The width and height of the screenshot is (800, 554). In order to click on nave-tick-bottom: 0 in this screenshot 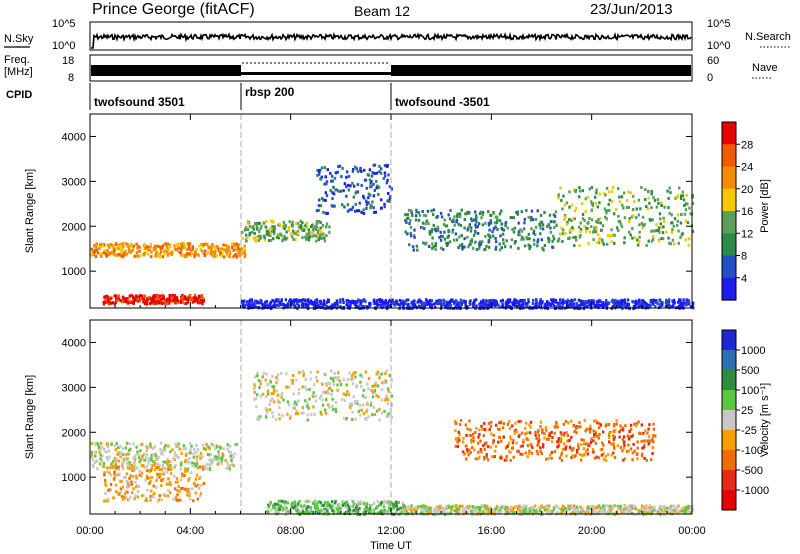, I will do `click(710, 78)`.